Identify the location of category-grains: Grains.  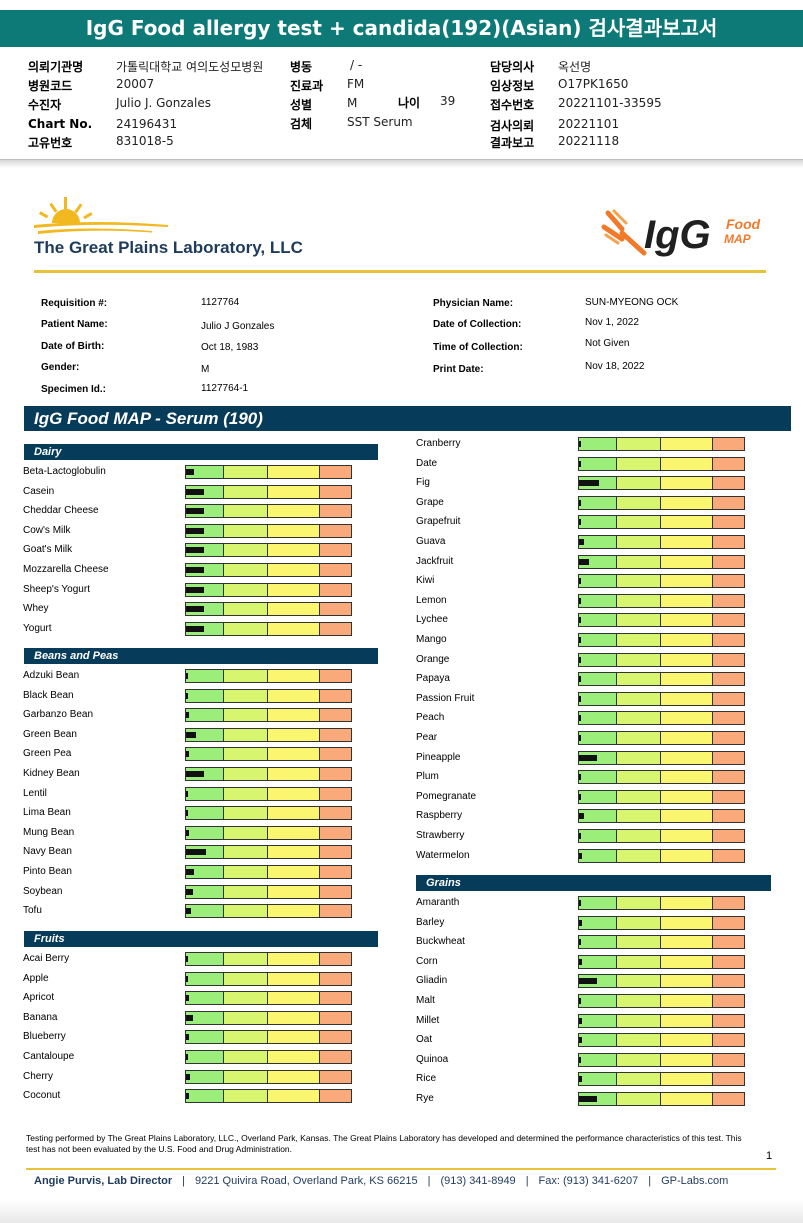
(593, 883).